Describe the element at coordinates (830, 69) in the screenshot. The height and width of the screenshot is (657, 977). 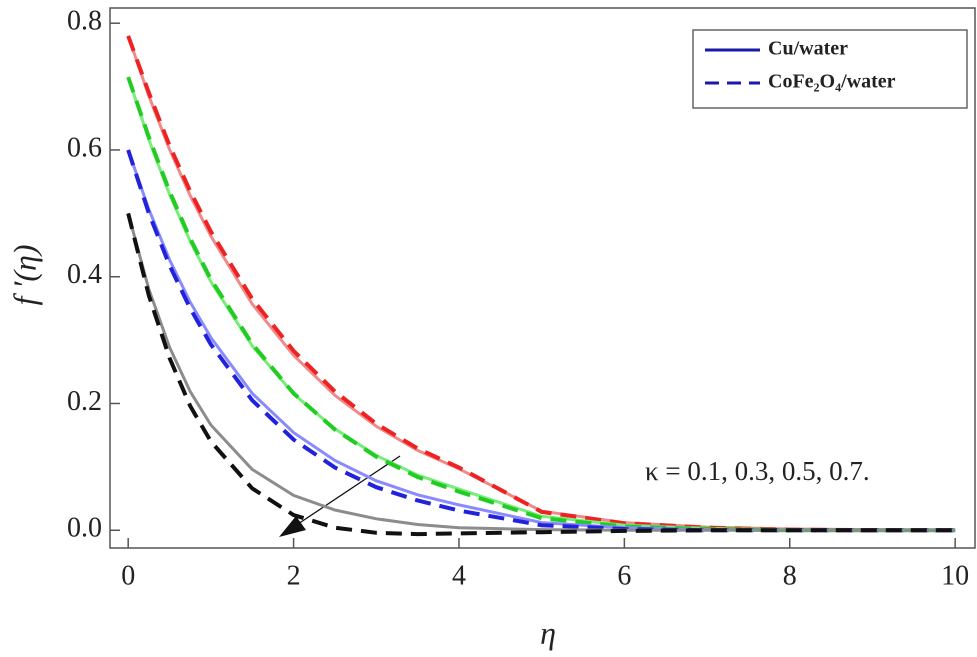
I see `legend-box` at that location.